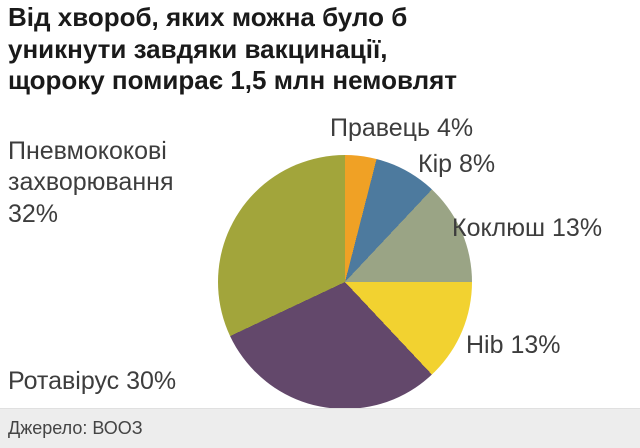 This screenshot has height=448, width=640. What do you see at coordinates (233, 80) in the screenshot?
I see `chart-title-line-3: щороку помирає 1,5 млн немовлят` at bounding box center [233, 80].